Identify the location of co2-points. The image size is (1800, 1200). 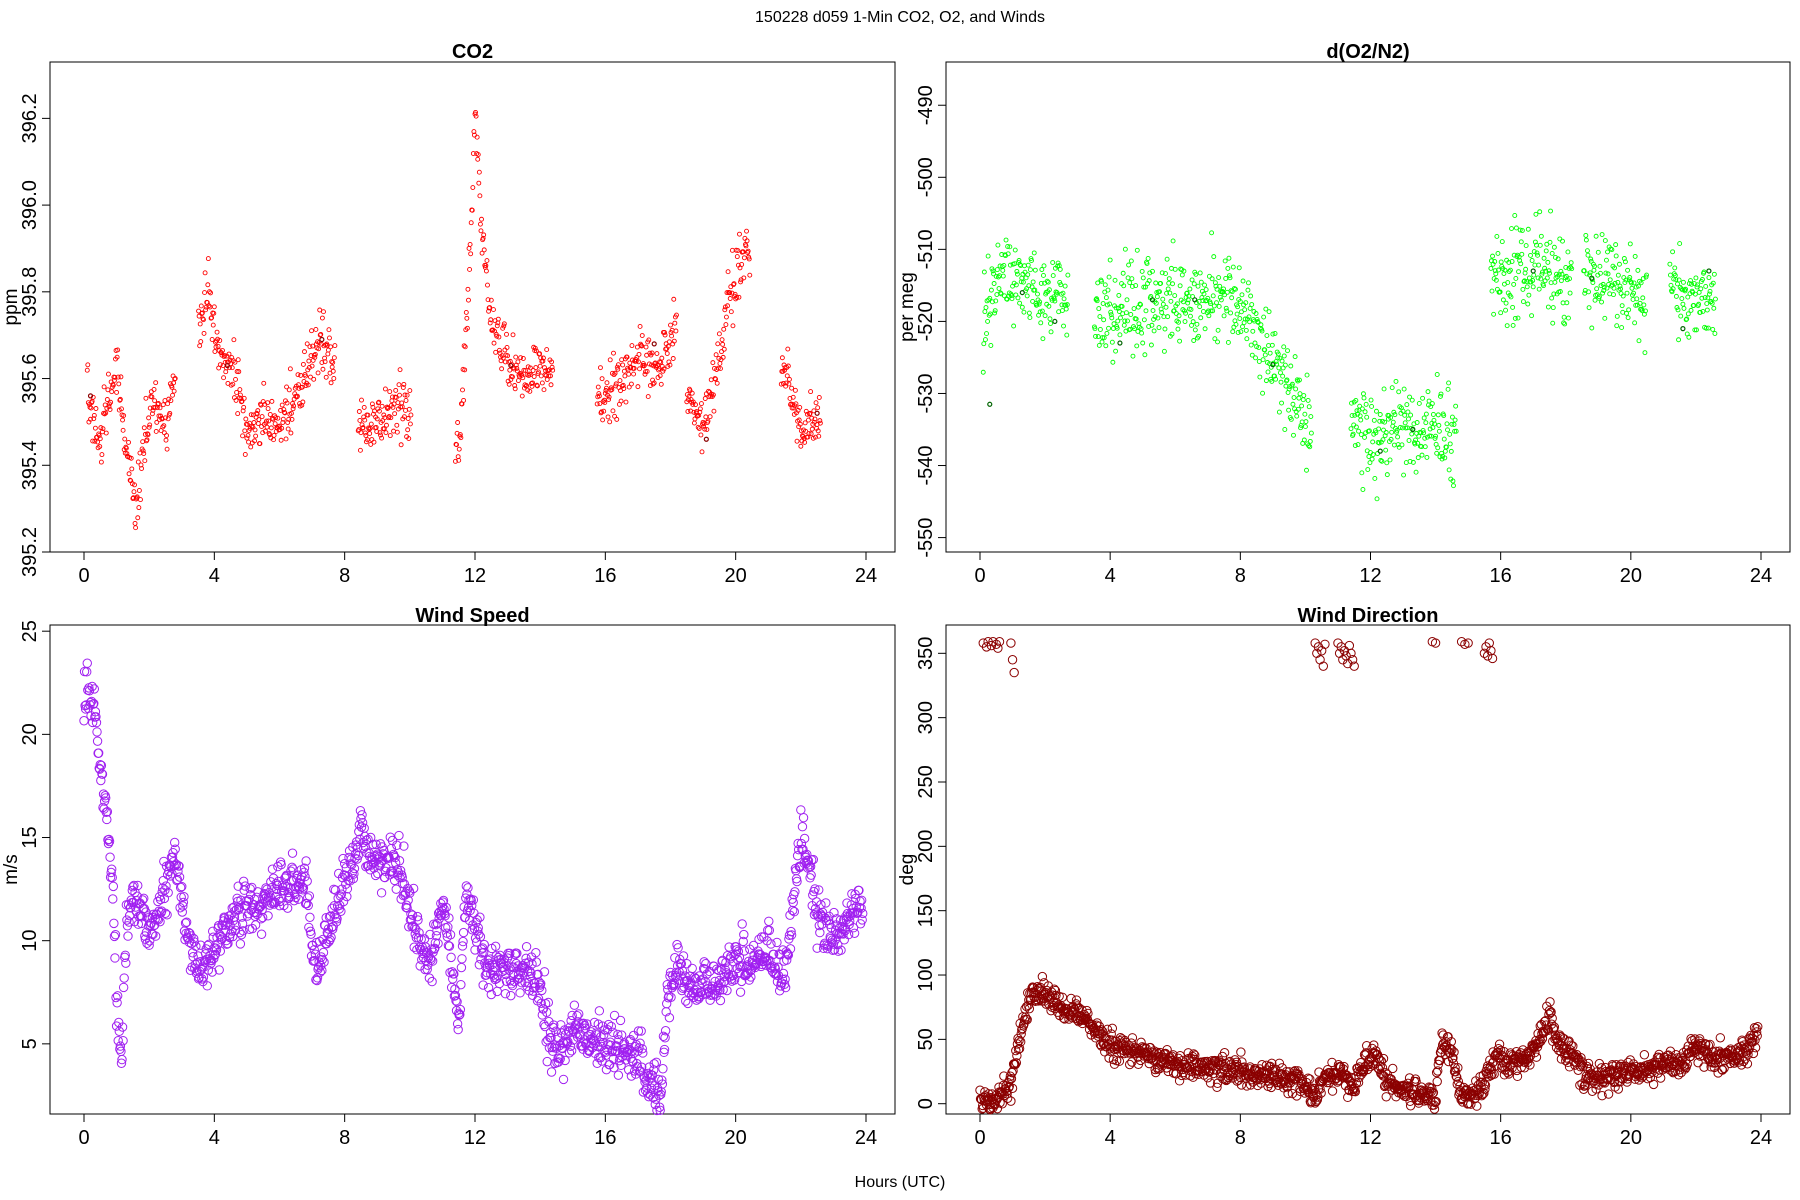
(453, 320).